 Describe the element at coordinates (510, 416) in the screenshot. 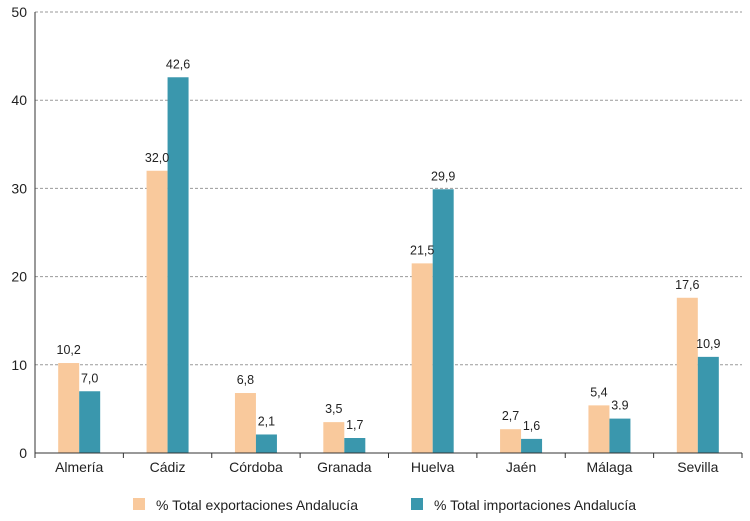

I see `bar-value-label: 2,7` at that location.